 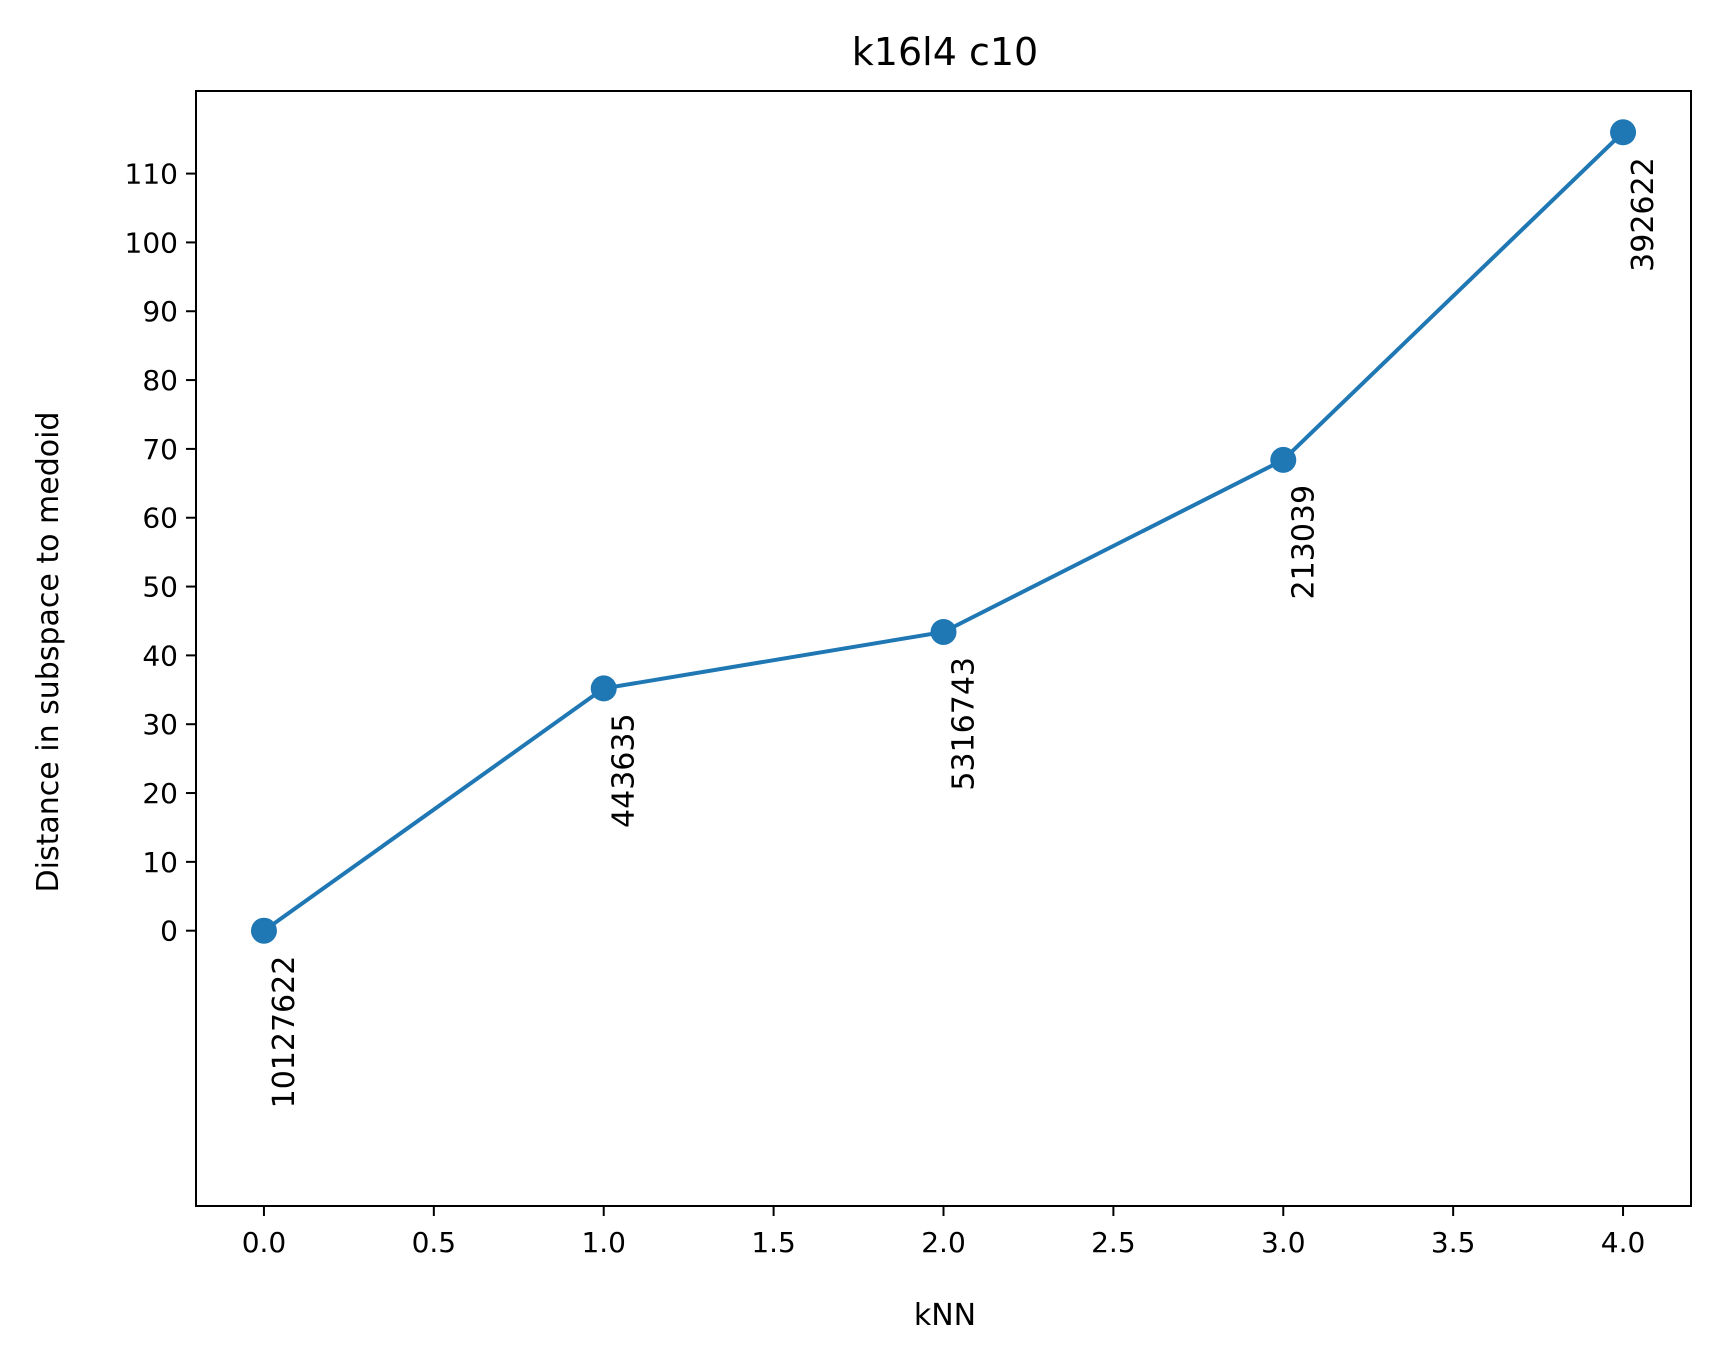 What do you see at coordinates (773, 1242) in the screenshot?
I see `x-tick-label: 1.5` at bounding box center [773, 1242].